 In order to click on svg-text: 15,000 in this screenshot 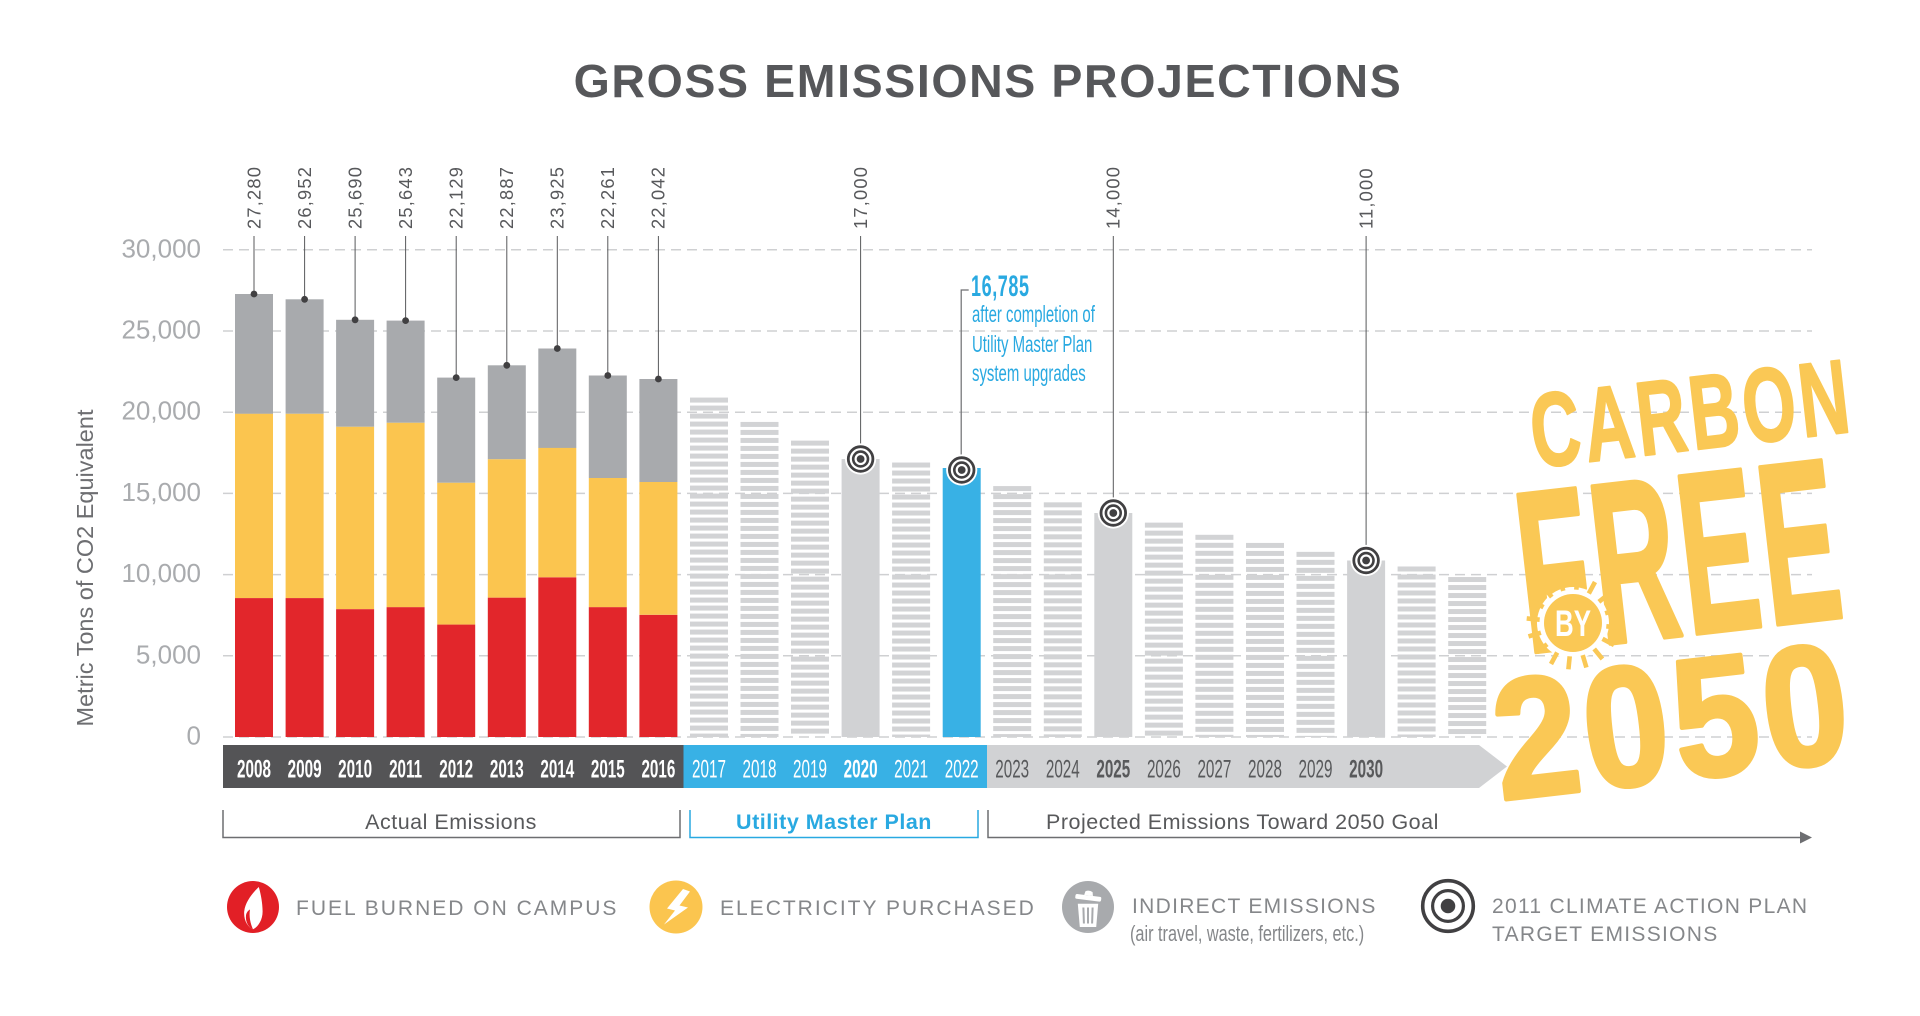, I will do `click(161, 492)`.